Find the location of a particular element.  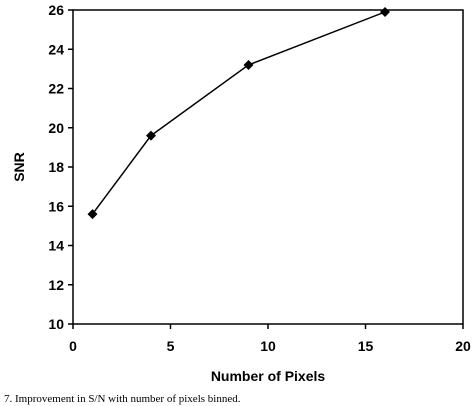

y-tick-label: 26 is located at coordinates (56, 10).